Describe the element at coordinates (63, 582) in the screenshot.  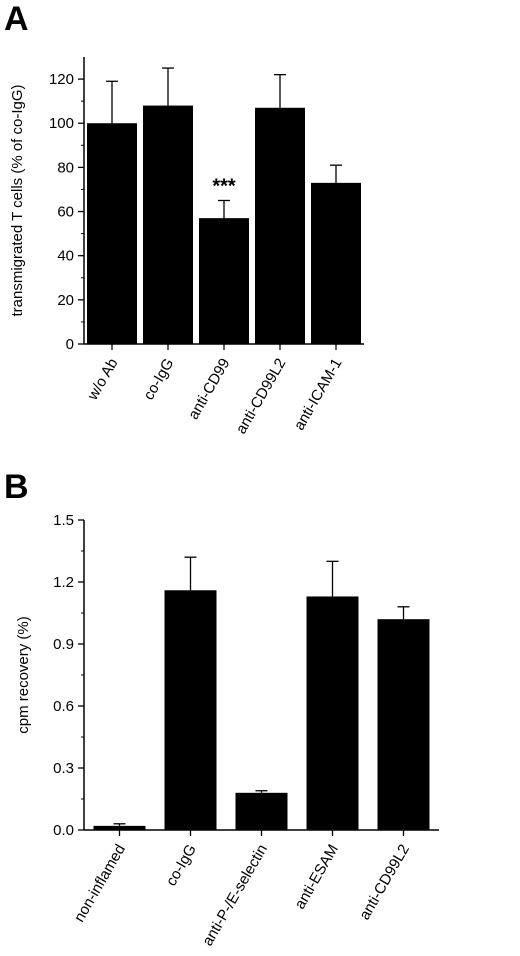
I see `y-tick-label: 1.2` at that location.